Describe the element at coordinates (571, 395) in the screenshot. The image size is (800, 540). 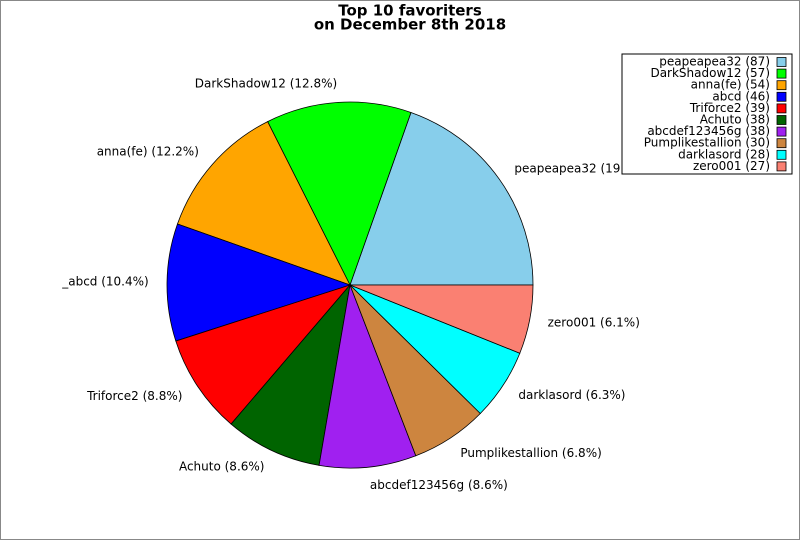
I see `slice-label: darklasord (6.3%)` at that location.